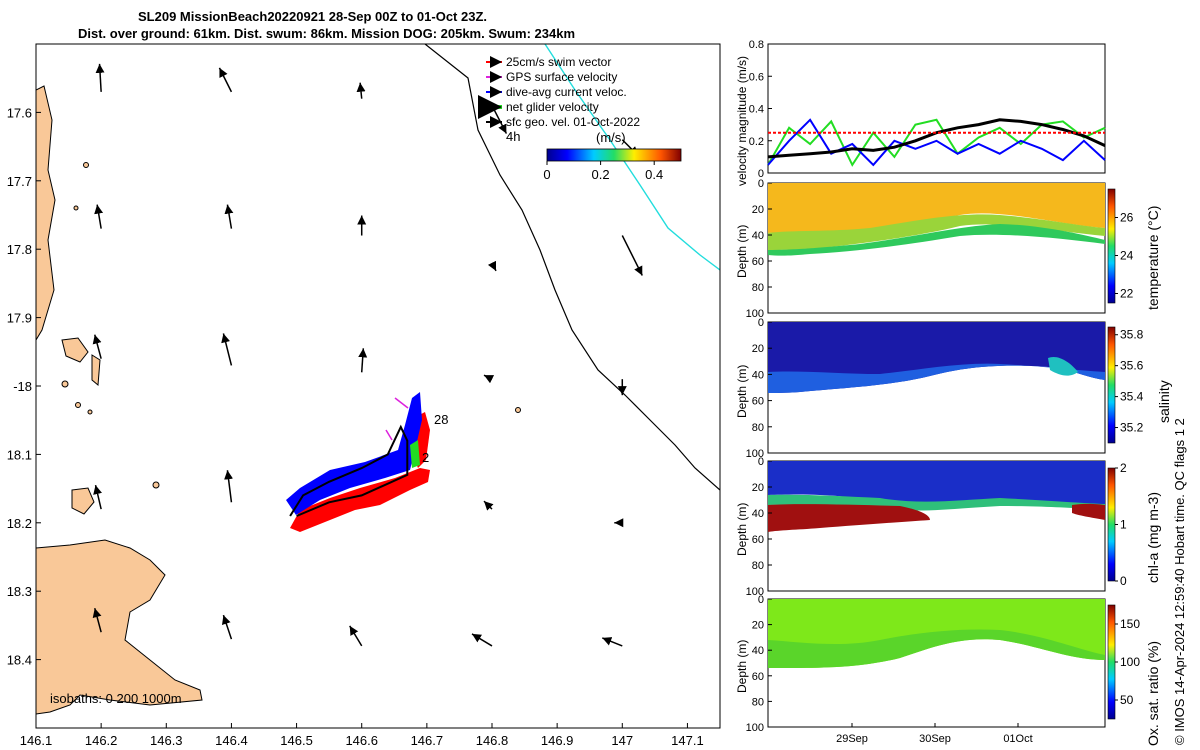 Image resolution: width=1200 pixels, height=750 pixels. Describe the element at coordinates (632, 157) in the screenshot. I see `isobath-line-1000m` at that location.